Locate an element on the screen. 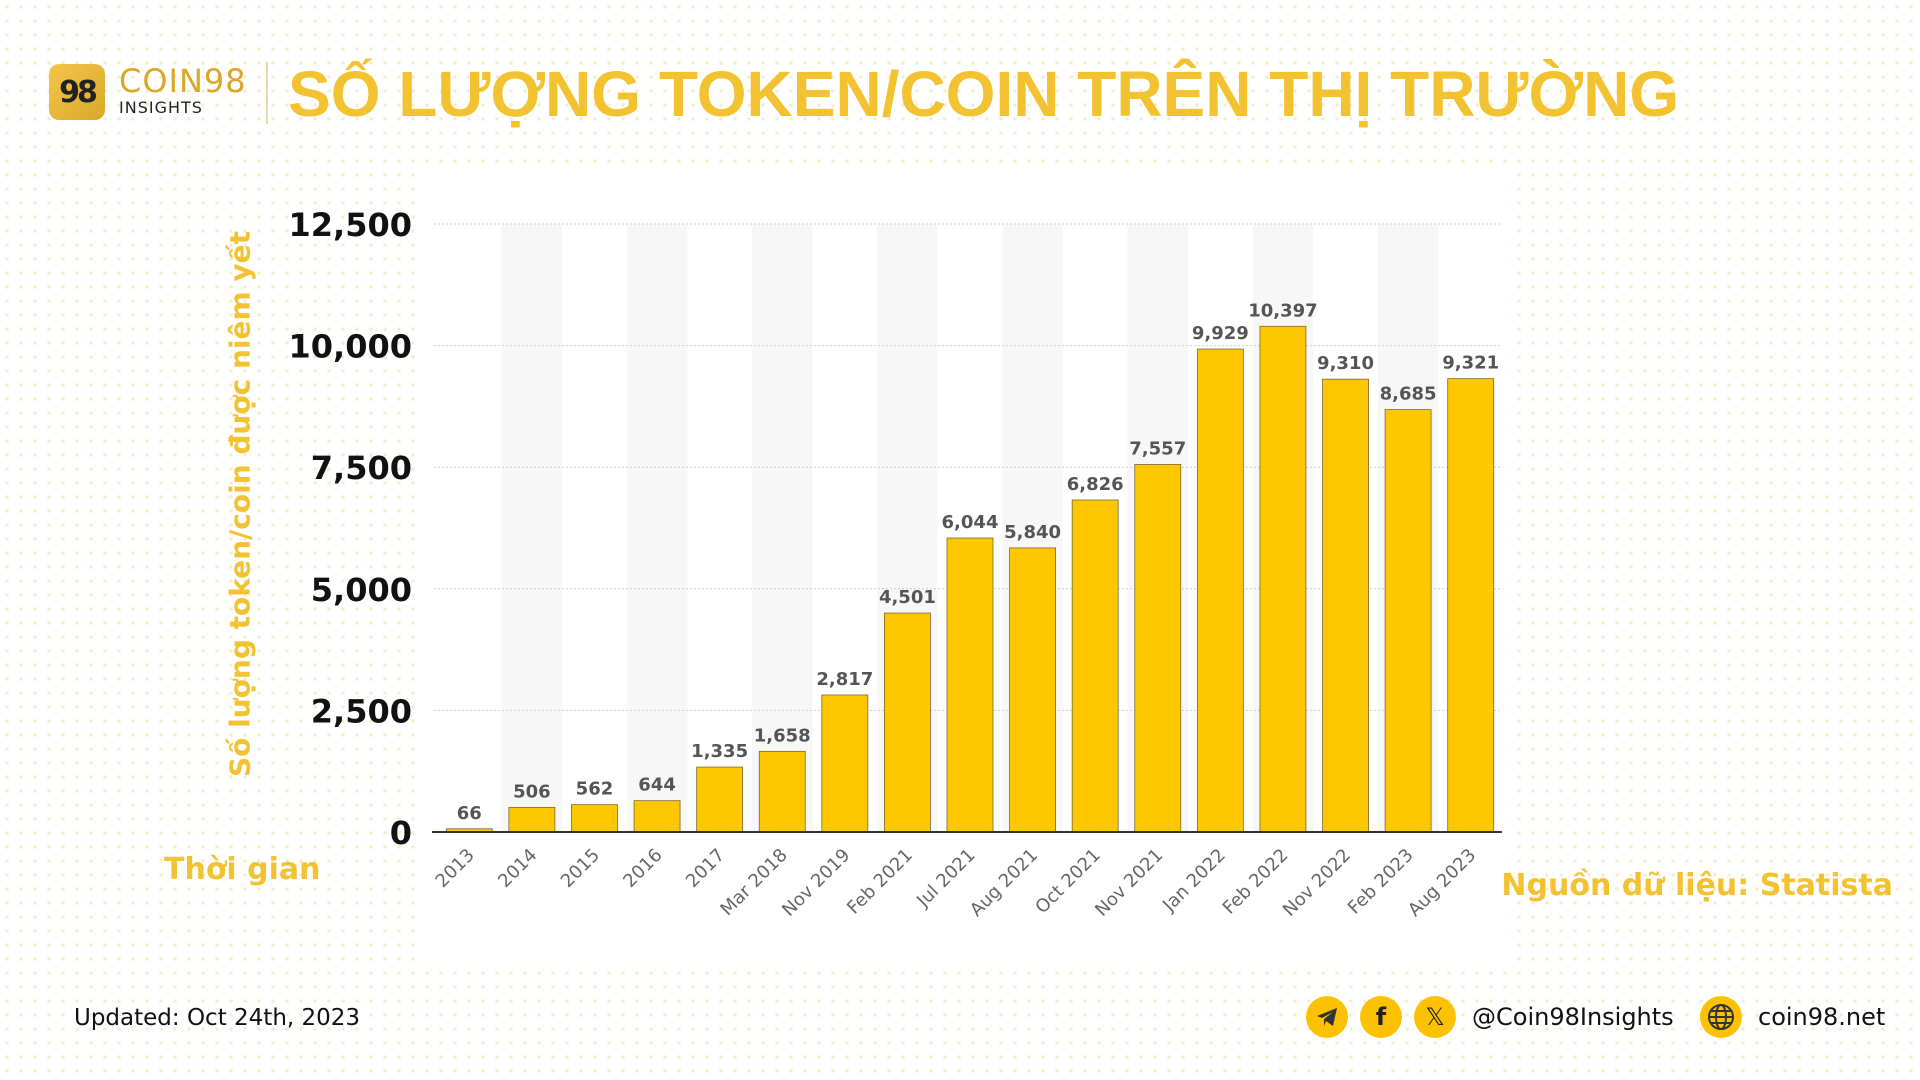 The height and width of the screenshot is (1080, 1920). x-tick-label: Aug 2021 is located at coordinates (1004, 883).